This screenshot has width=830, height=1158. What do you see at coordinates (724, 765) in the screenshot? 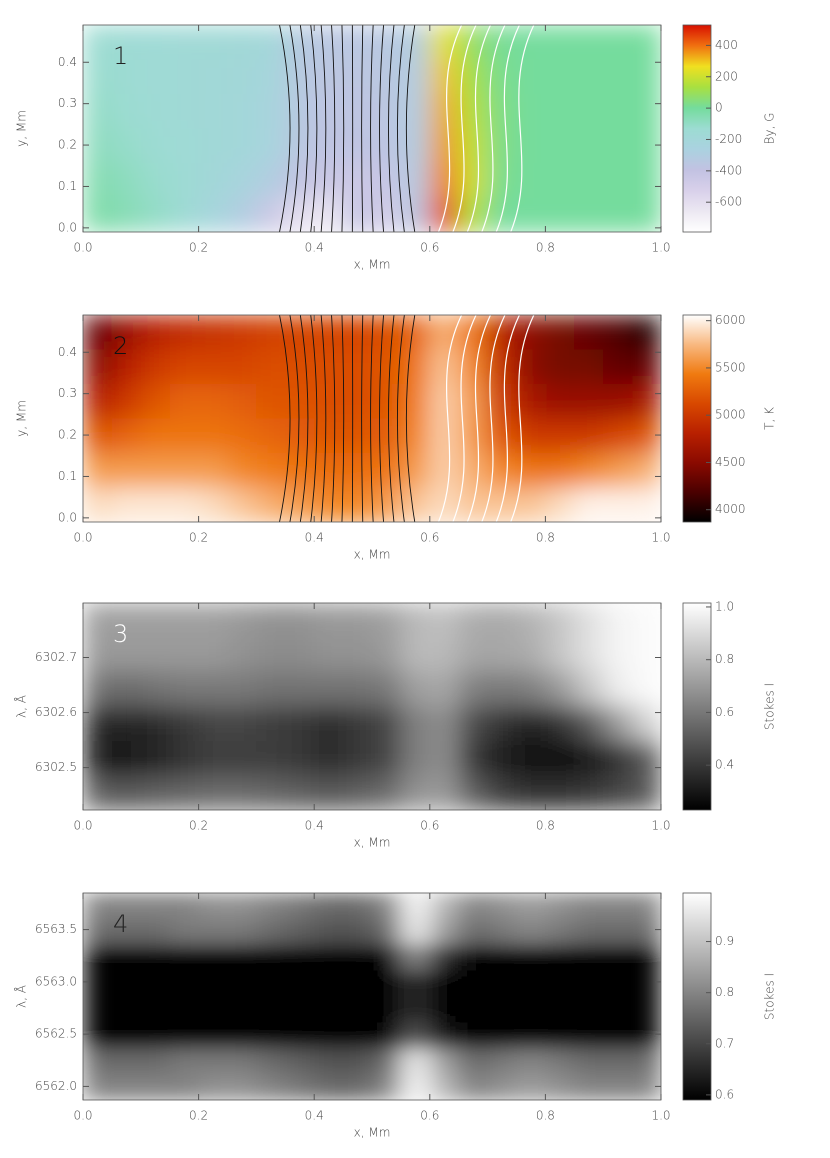
I see `colorbar-tick-label: 0.4` at bounding box center [724, 765].